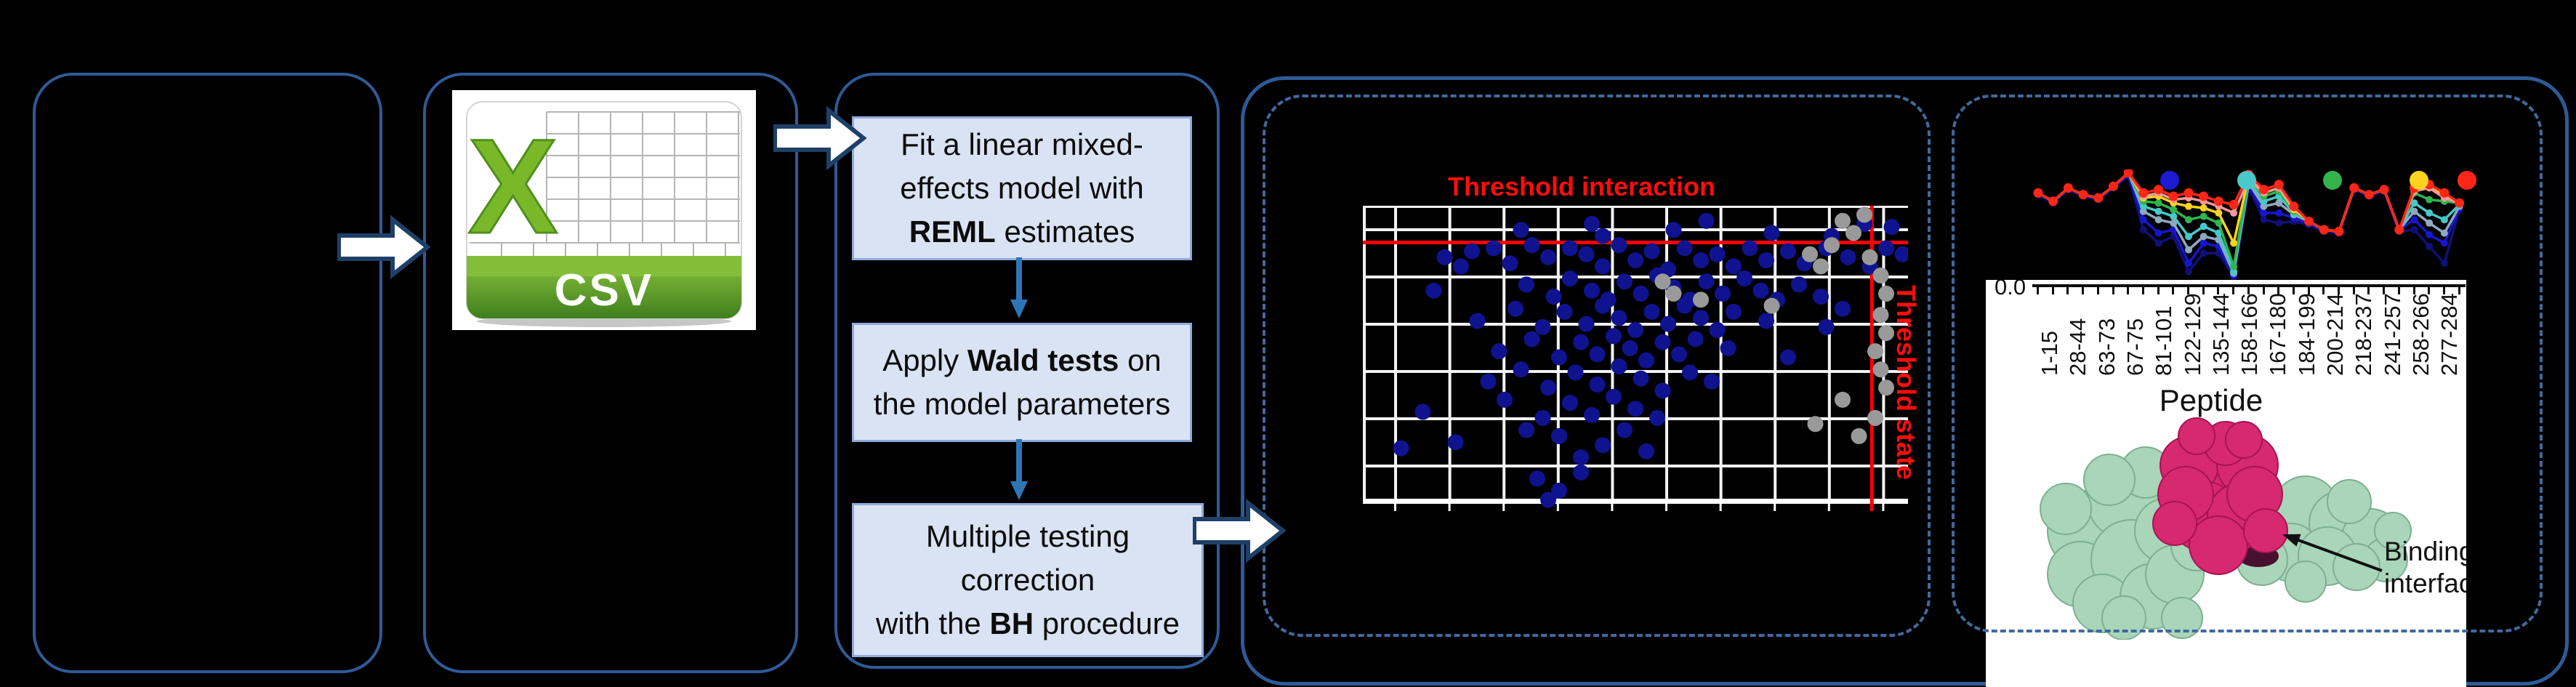  What do you see at coordinates (610, 373) in the screenshot?
I see `panel-csv` at bounding box center [610, 373].